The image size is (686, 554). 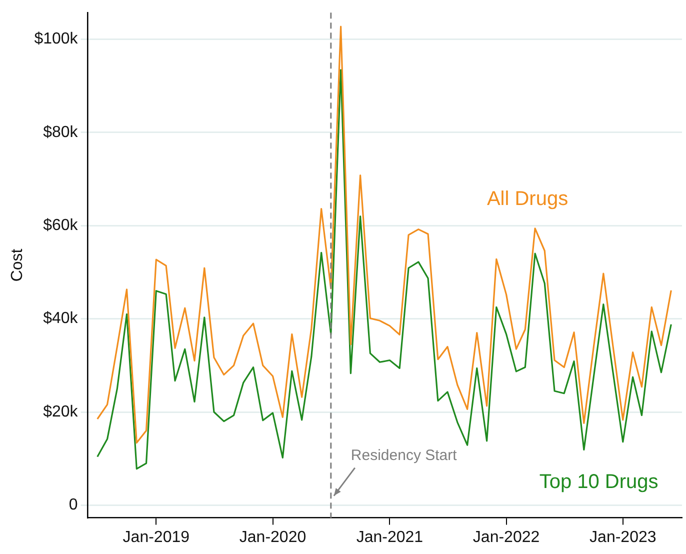 What do you see at coordinates (73, 505) in the screenshot?
I see `y-tick-label: 0` at bounding box center [73, 505].